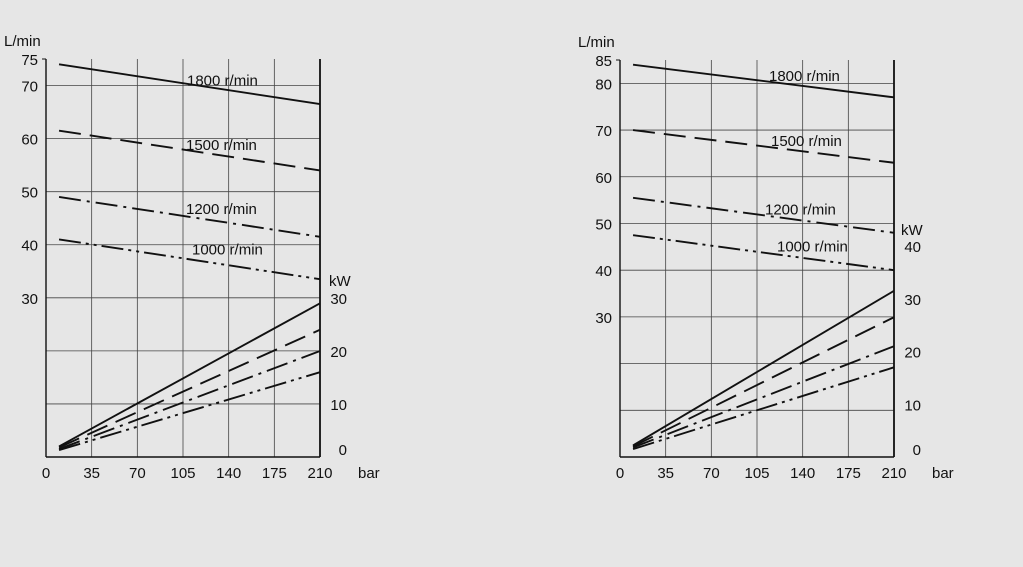  What do you see at coordinates (603, 84) in the screenshot?
I see `flow-tick-label: 80` at bounding box center [603, 84].